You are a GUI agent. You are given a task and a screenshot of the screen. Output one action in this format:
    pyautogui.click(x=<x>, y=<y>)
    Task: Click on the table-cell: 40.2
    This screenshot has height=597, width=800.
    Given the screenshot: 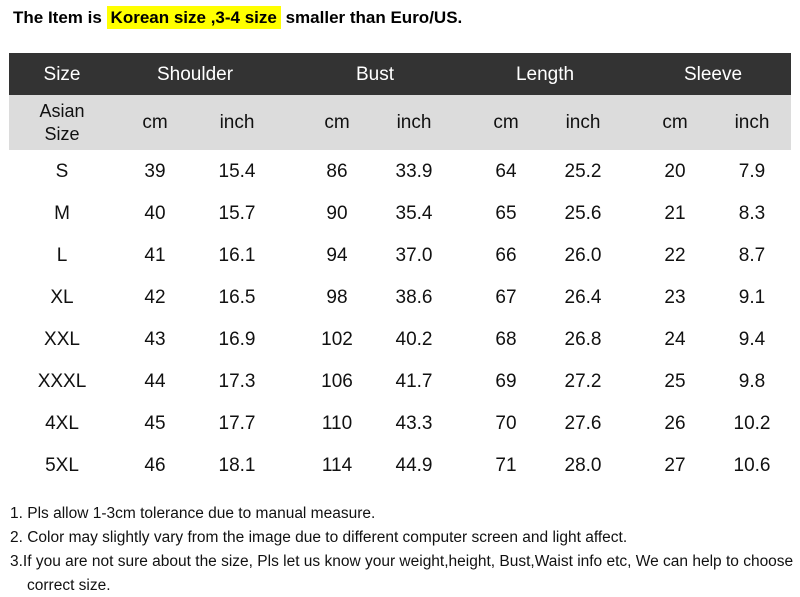 What is the action you would take?
    pyautogui.click(x=414, y=339)
    